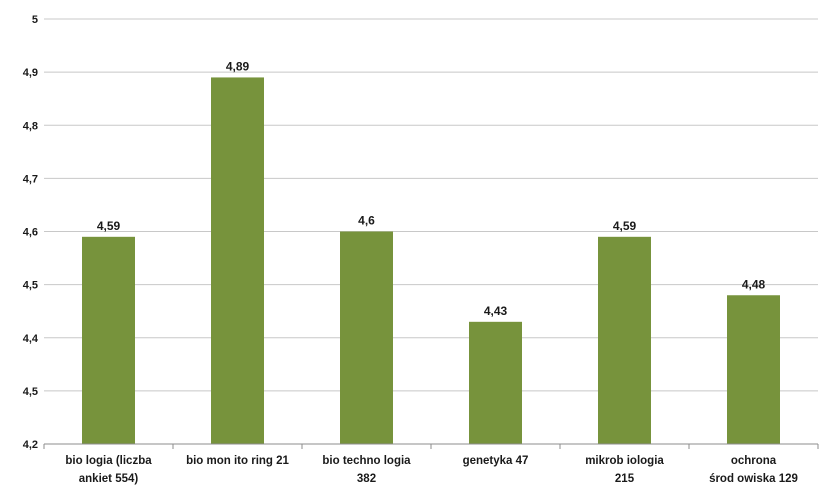 The height and width of the screenshot is (498, 821). I want to click on category-label-line: ochrona, so click(754, 461).